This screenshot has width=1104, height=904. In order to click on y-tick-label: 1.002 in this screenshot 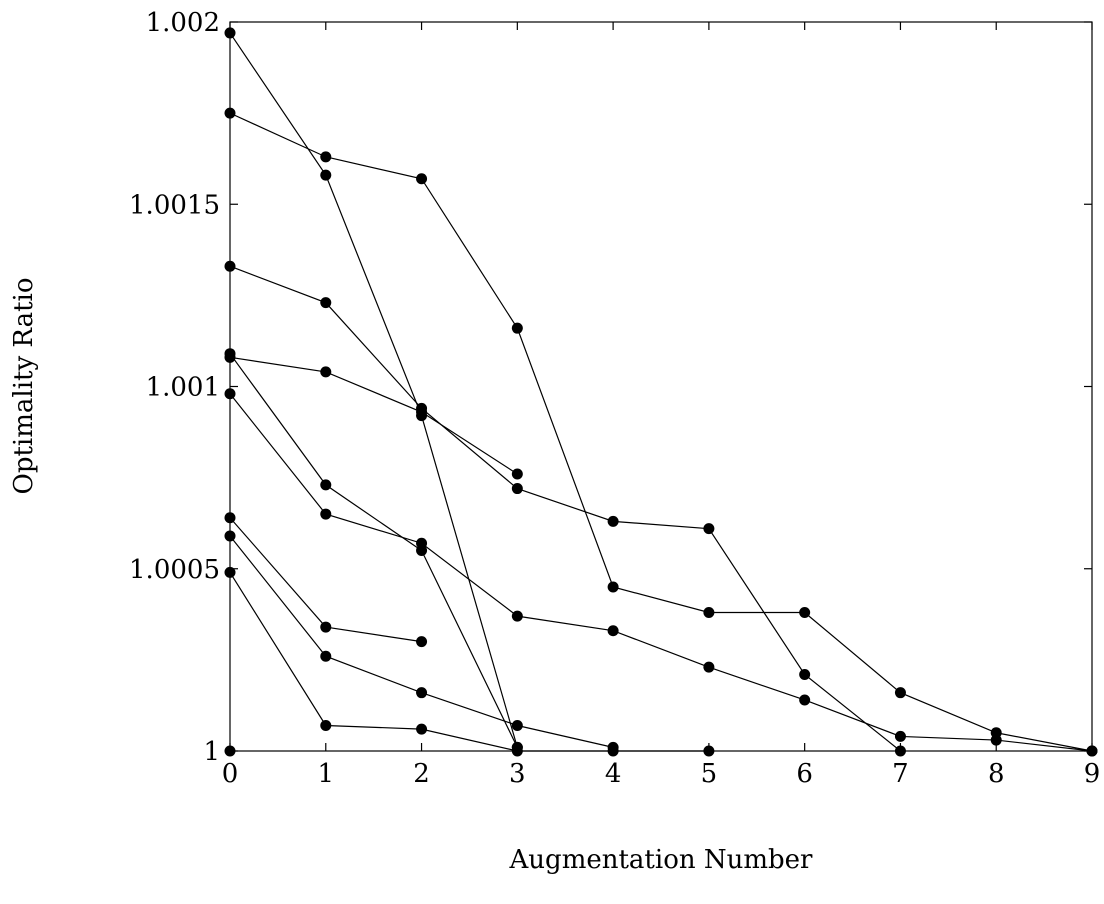, I will do `click(183, 23)`.